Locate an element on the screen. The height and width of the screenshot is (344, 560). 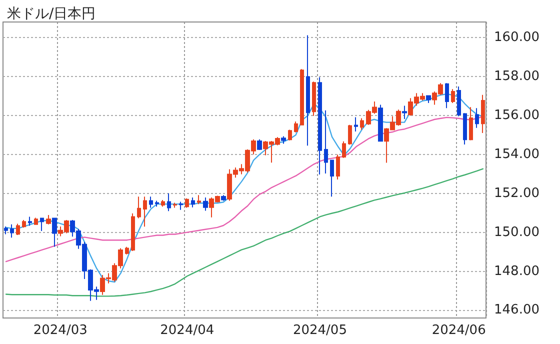
y-tick-label: 150.00 is located at coordinates (517, 232).